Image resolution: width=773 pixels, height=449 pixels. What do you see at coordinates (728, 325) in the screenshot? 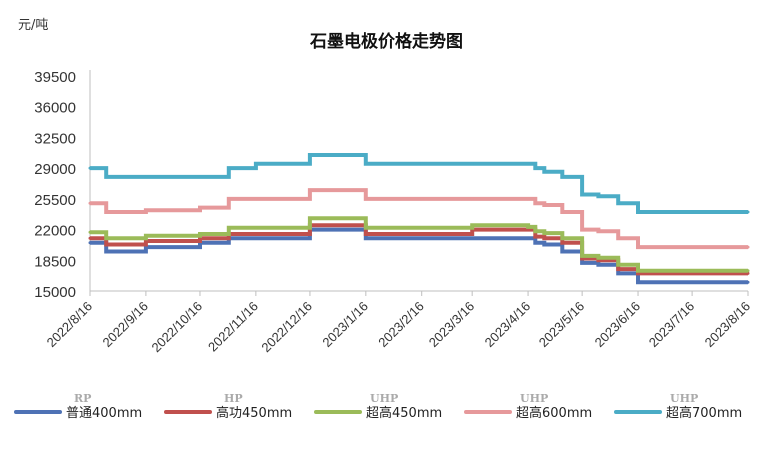
I see `x-tick-label: 2023/8/16` at bounding box center [728, 325].